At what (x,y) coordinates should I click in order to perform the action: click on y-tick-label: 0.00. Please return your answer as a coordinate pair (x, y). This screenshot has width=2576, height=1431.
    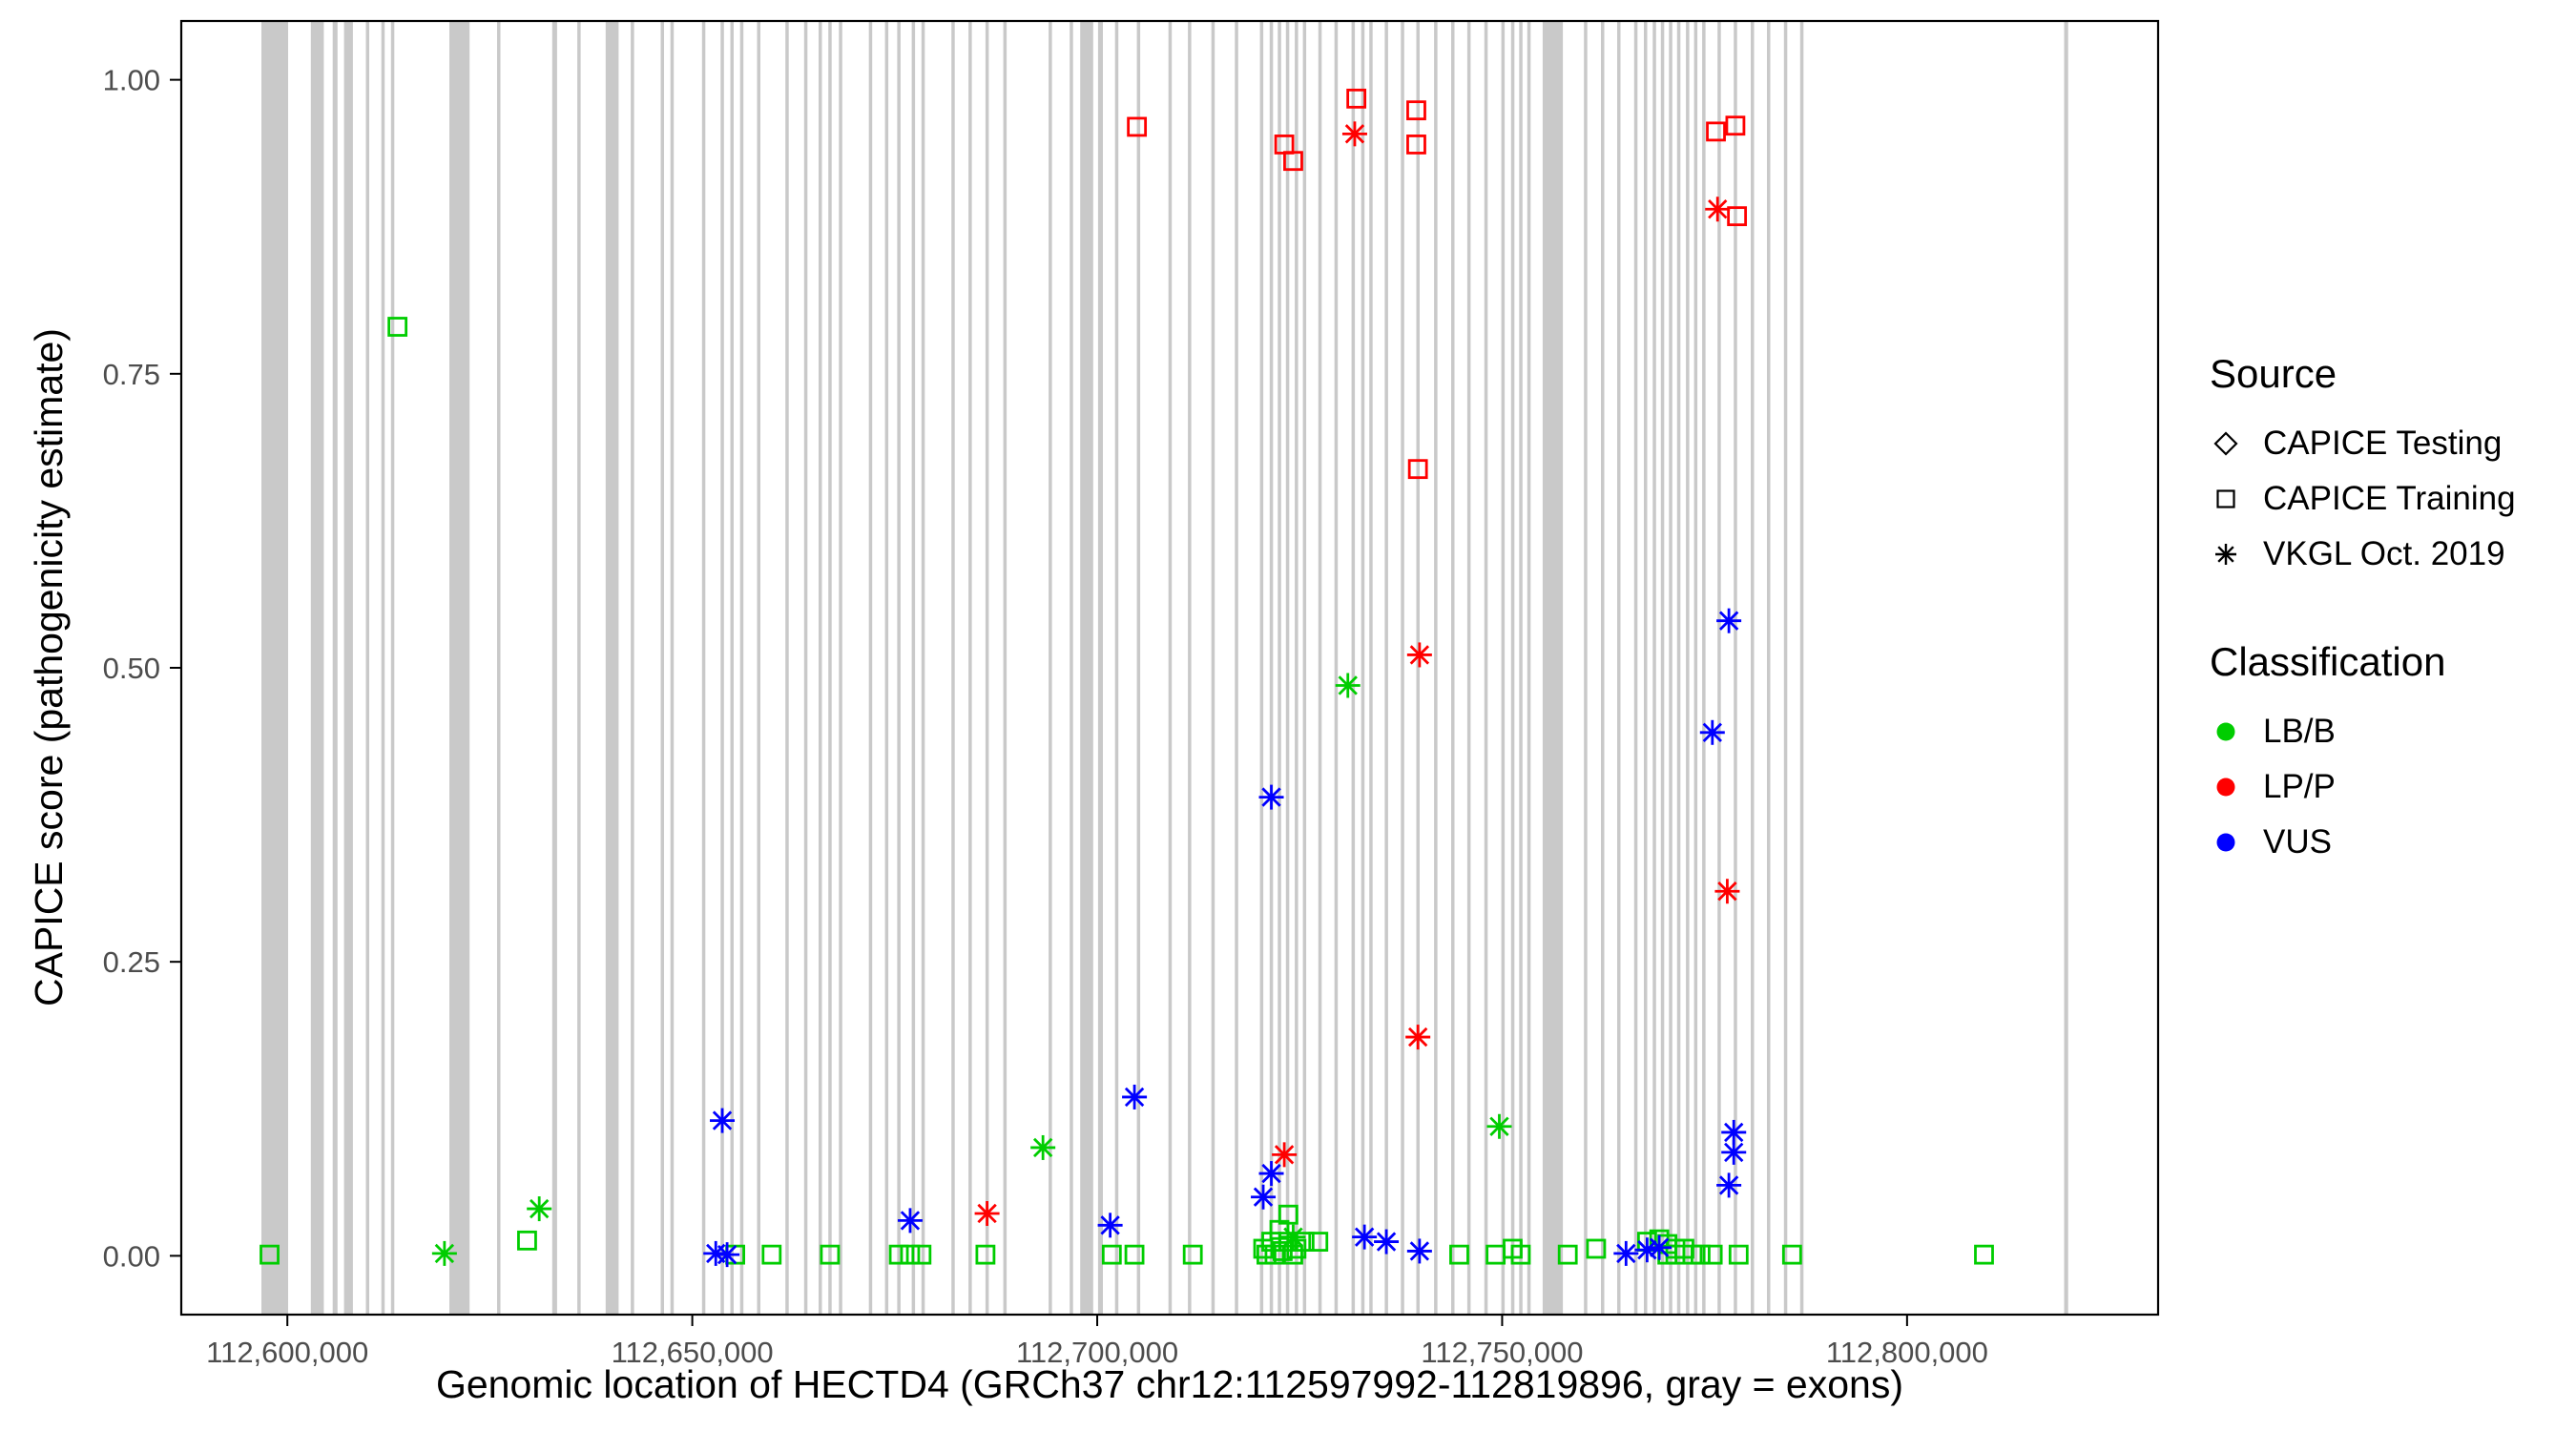
    Looking at the image, I should click on (131, 1256).